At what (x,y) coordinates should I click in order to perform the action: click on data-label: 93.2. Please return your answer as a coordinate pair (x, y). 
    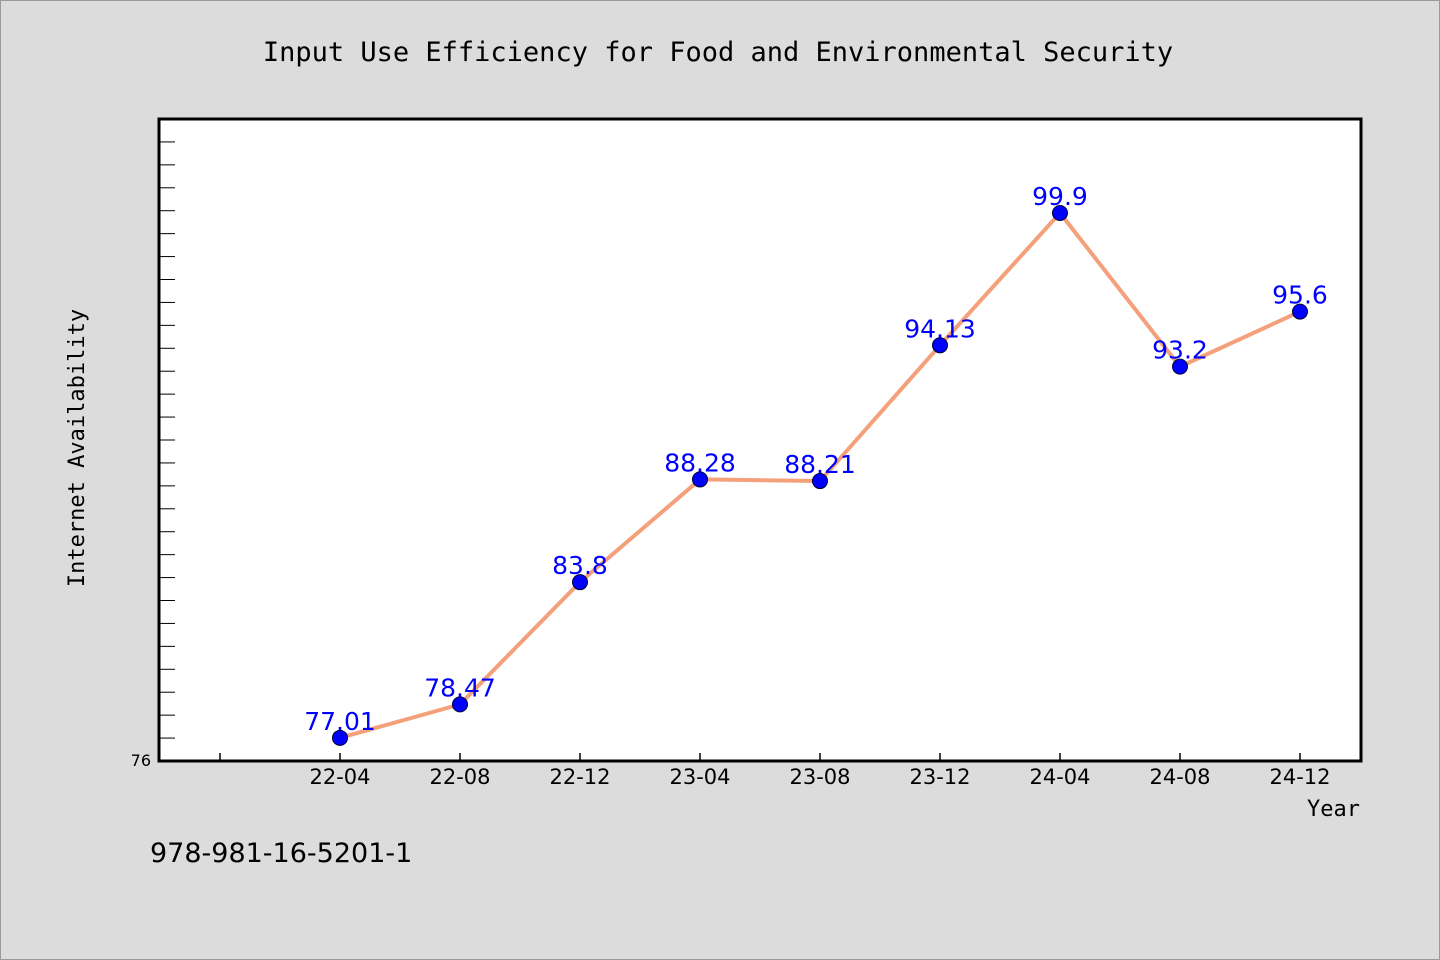
    Looking at the image, I should click on (1180, 350).